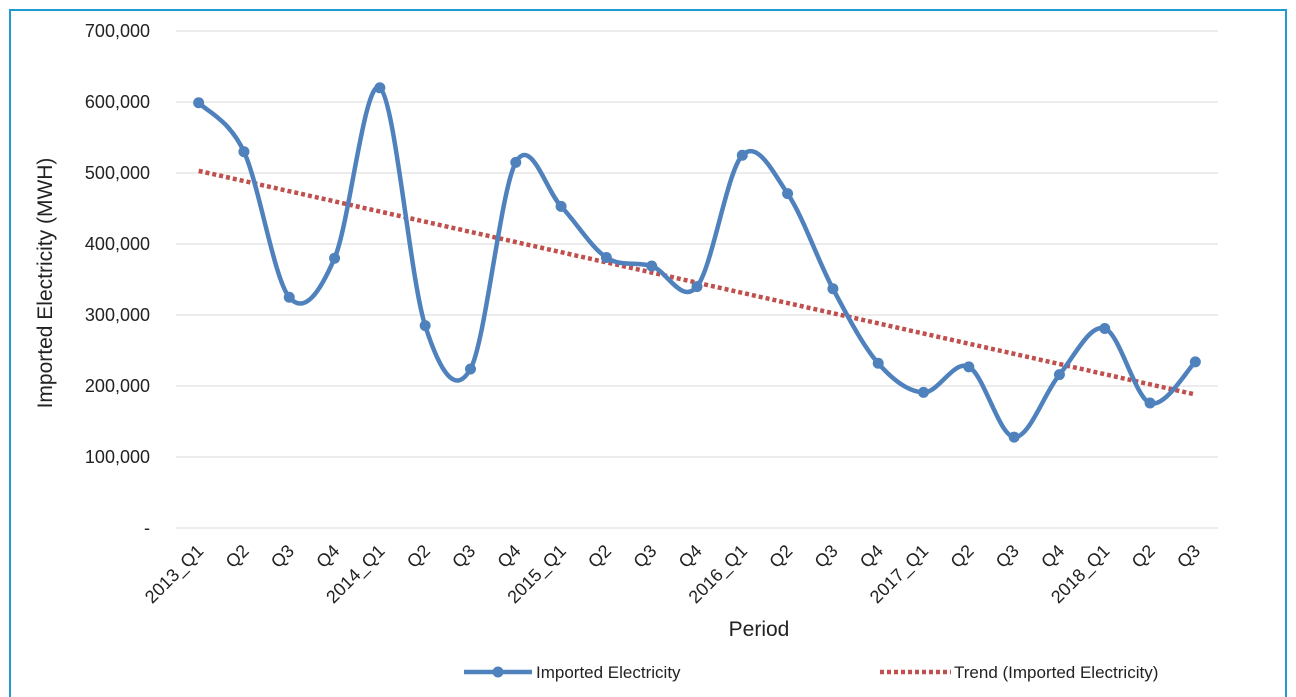  Describe the element at coordinates (117, 31) in the screenshot. I see `y-tick-label: 700,000` at that location.